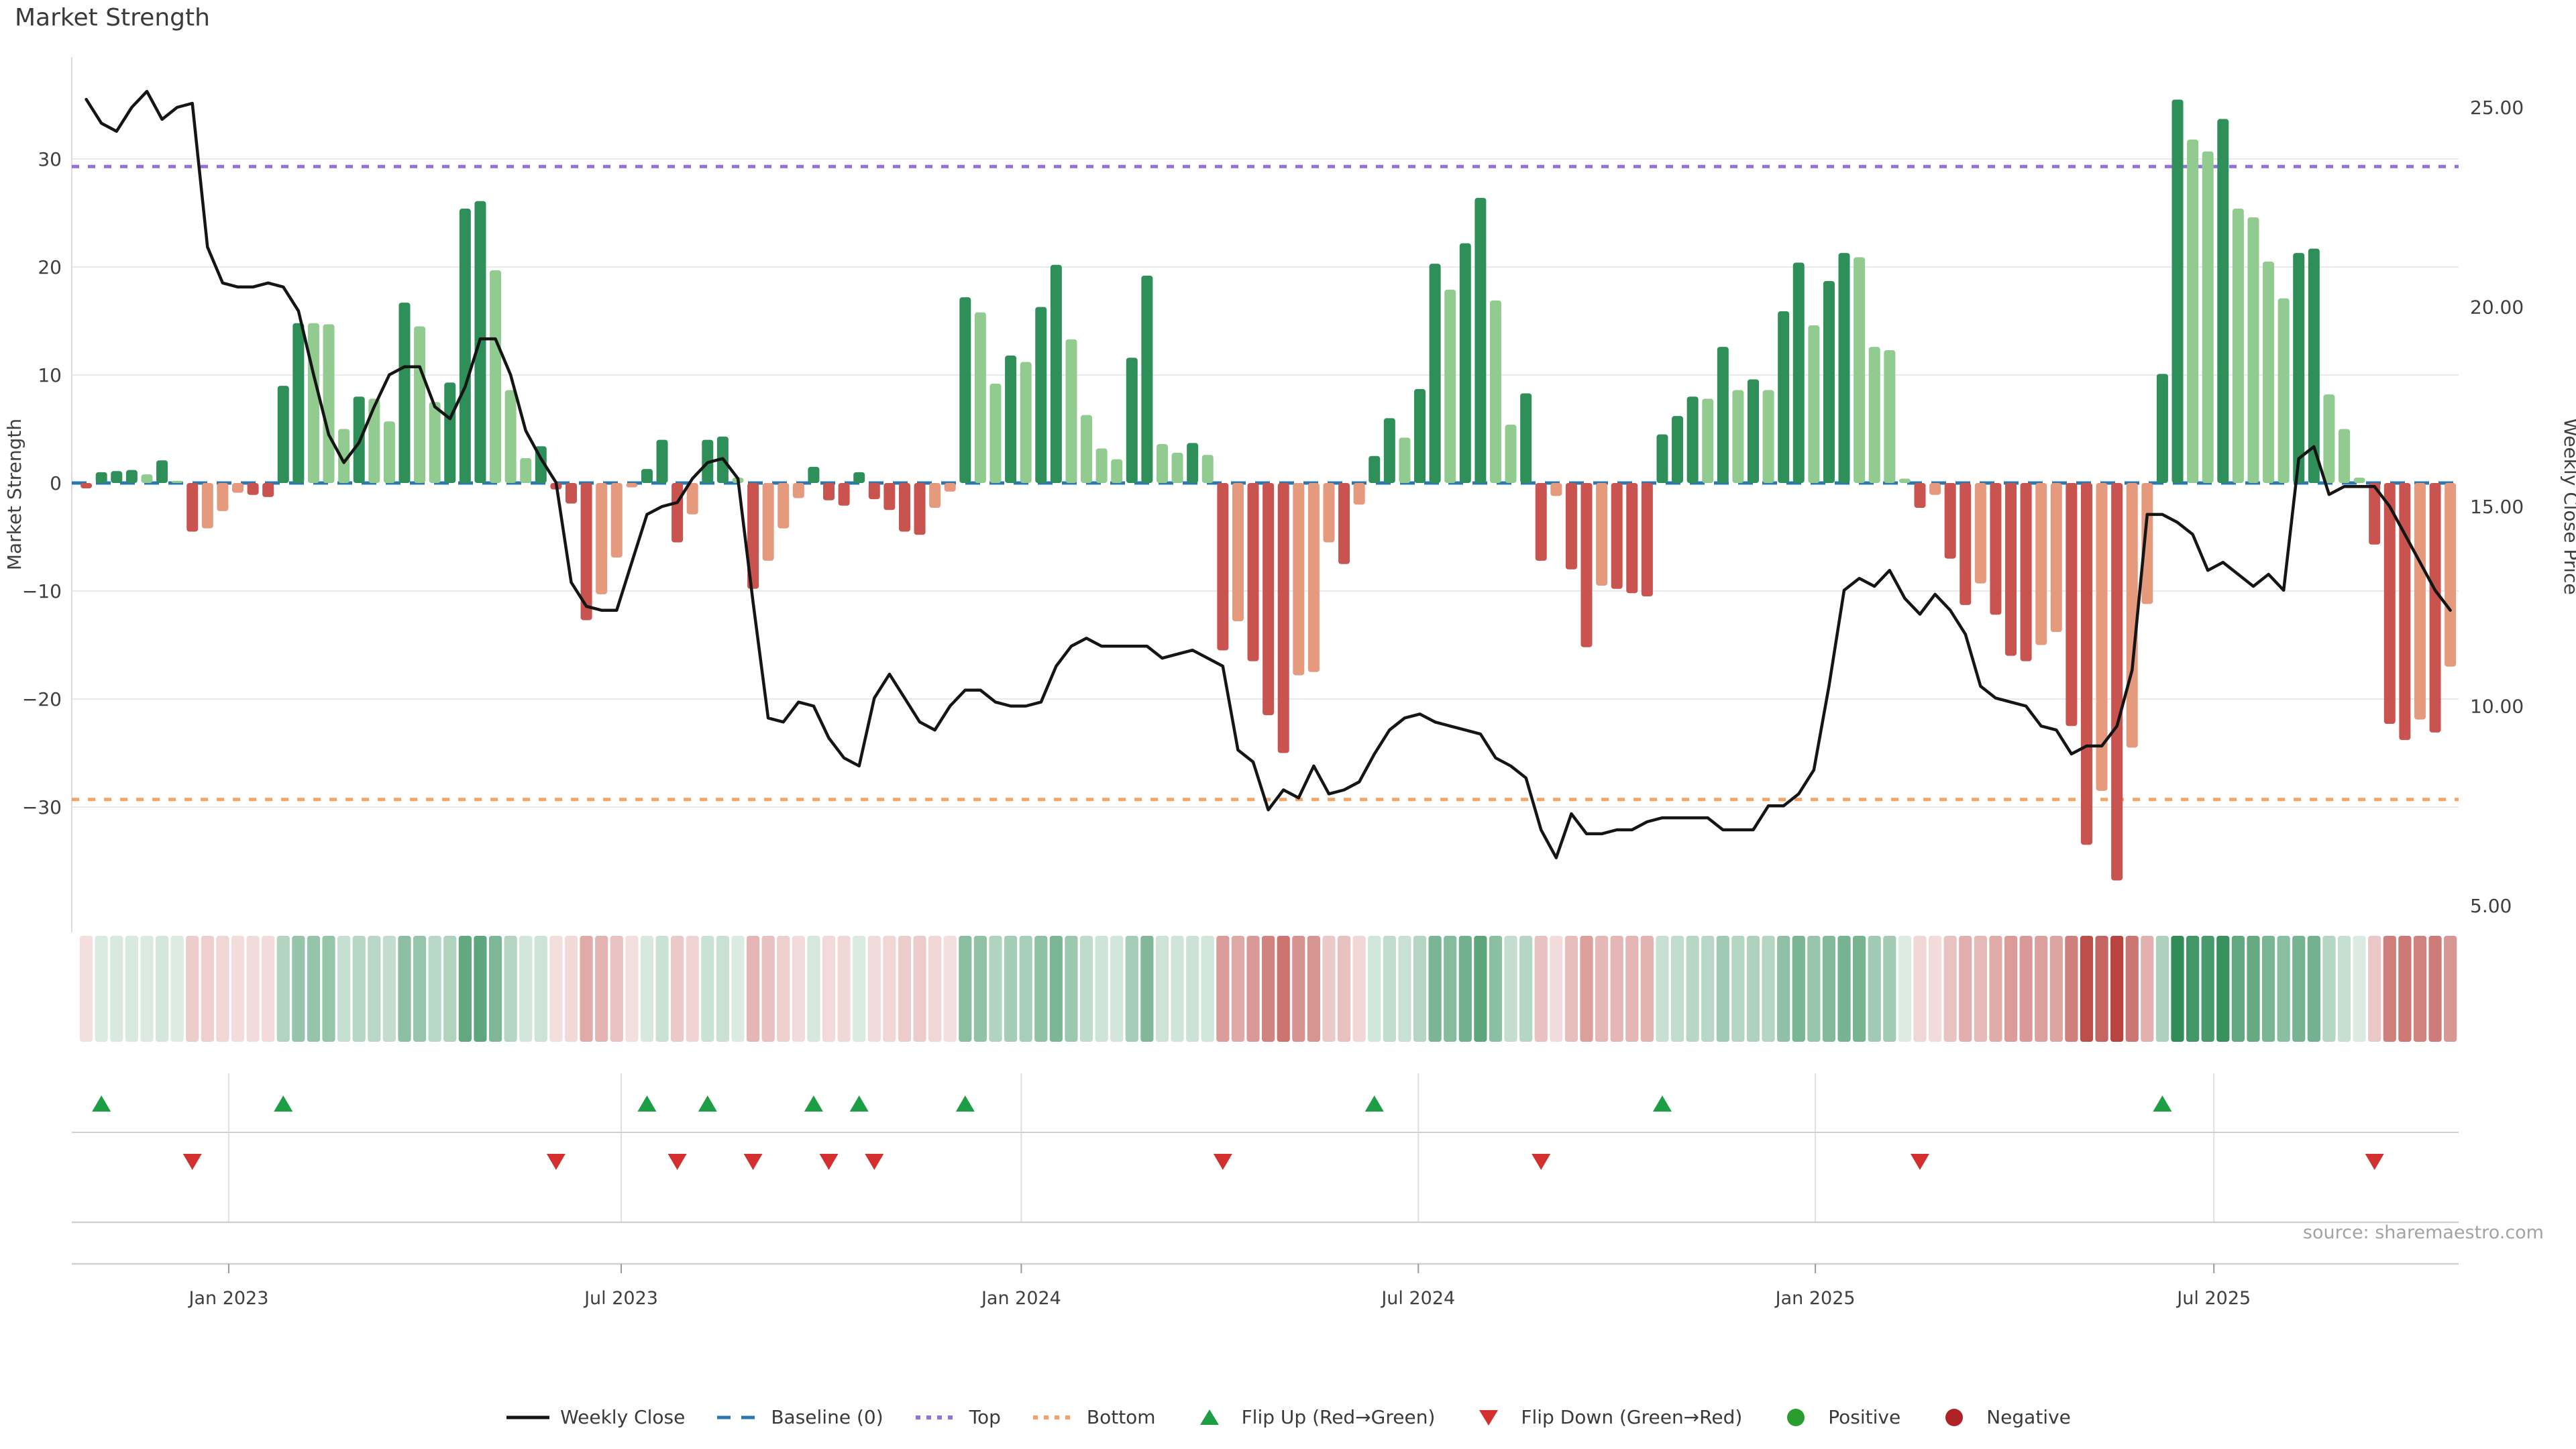 The width and height of the screenshot is (2576, 1449). What do you see at coordinates (2028, 1417) in the screenshot?
I see `legend-label: Negative` at bounding box center [2028, 1417].